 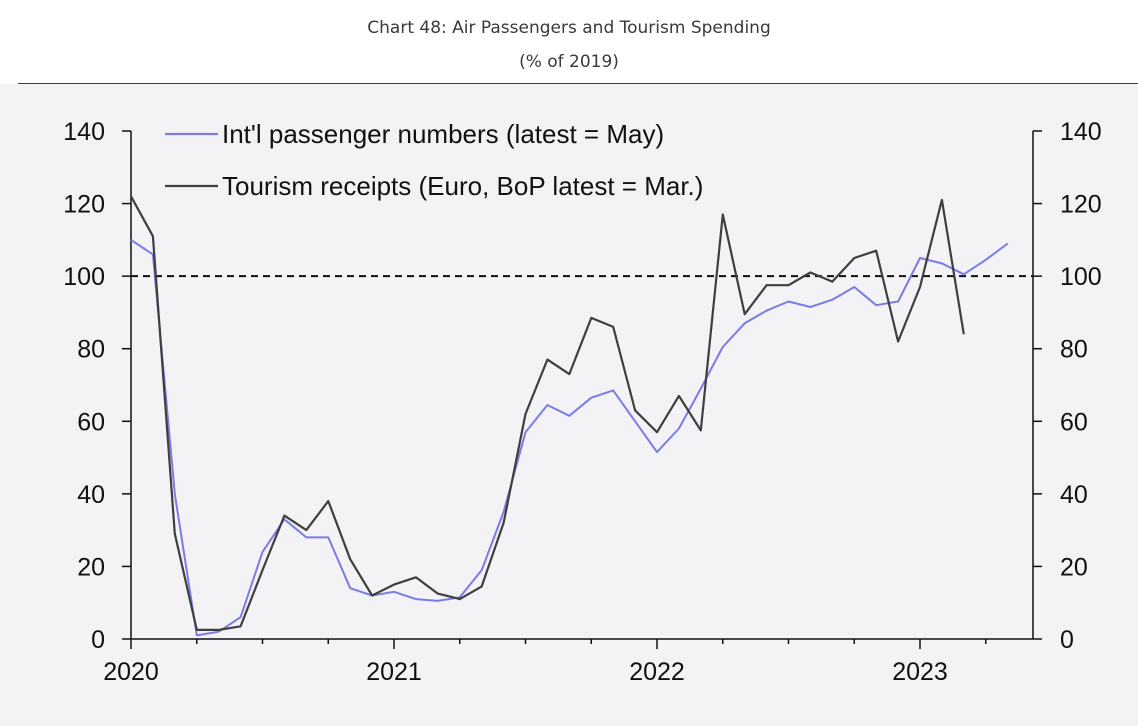 I want to click on left-y-tick-label: 100, so click(x=84, y=277).